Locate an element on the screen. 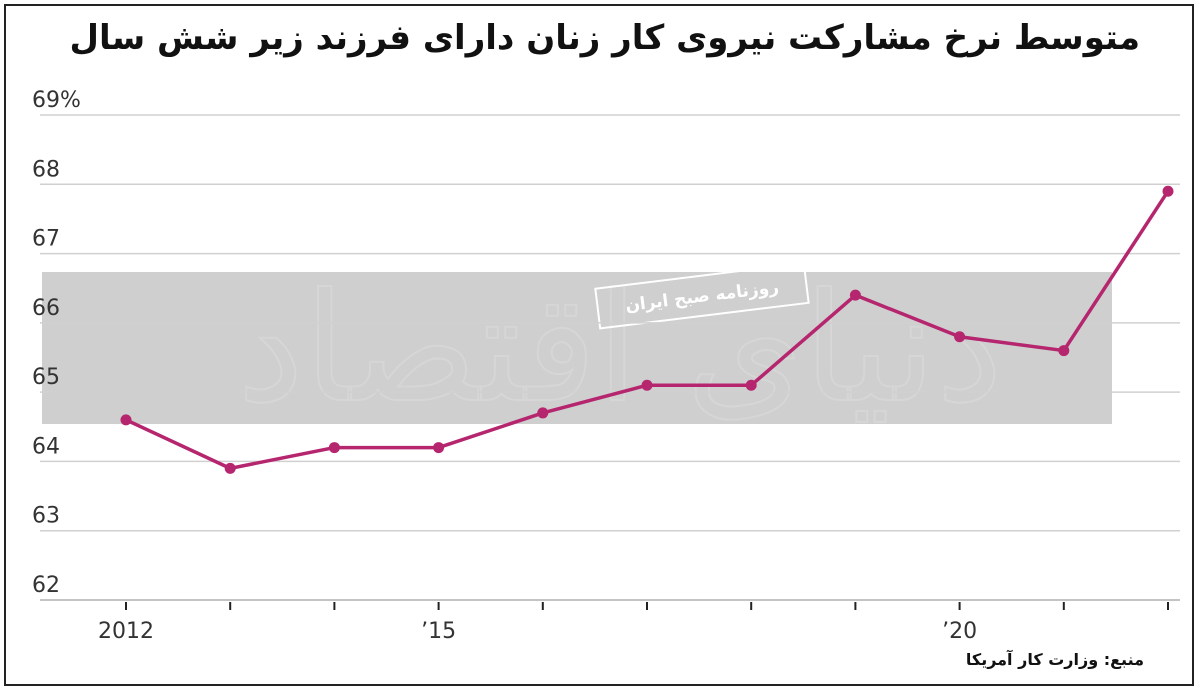  y-tick-label-64: 64 is located at coordinates (46, 446).